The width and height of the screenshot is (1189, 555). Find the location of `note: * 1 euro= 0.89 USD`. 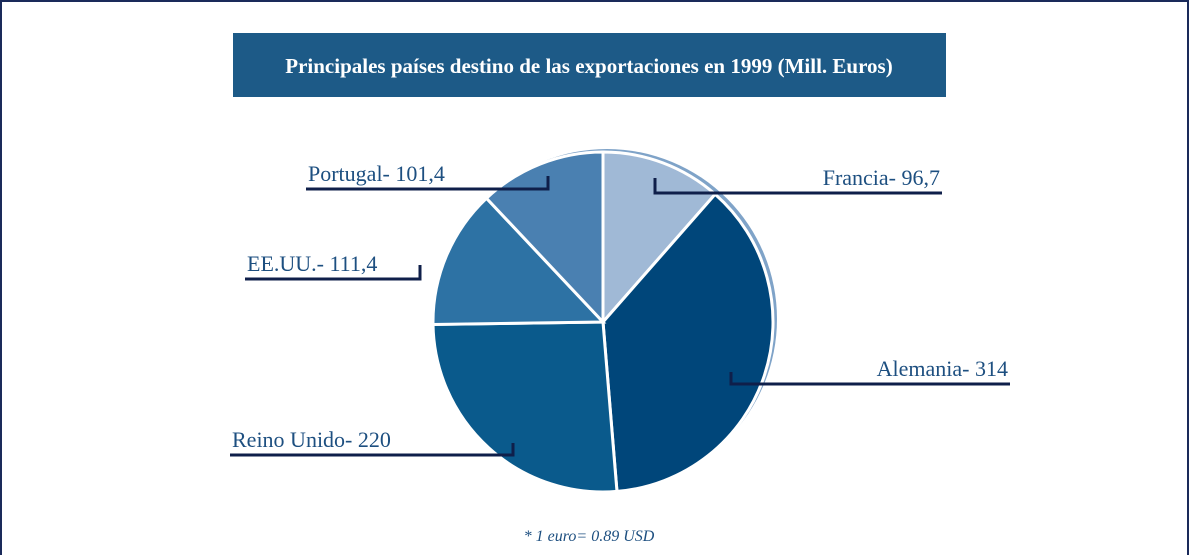

note: * 1 euro= 0.89 USD is located at coordinates (589, 536).